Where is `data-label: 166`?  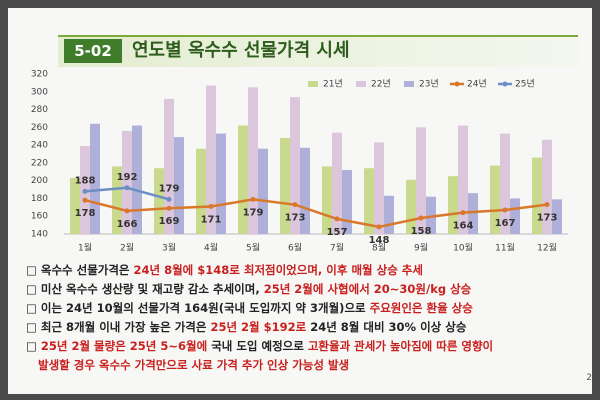
data-label: 166 is located at coordinates (127, 224).